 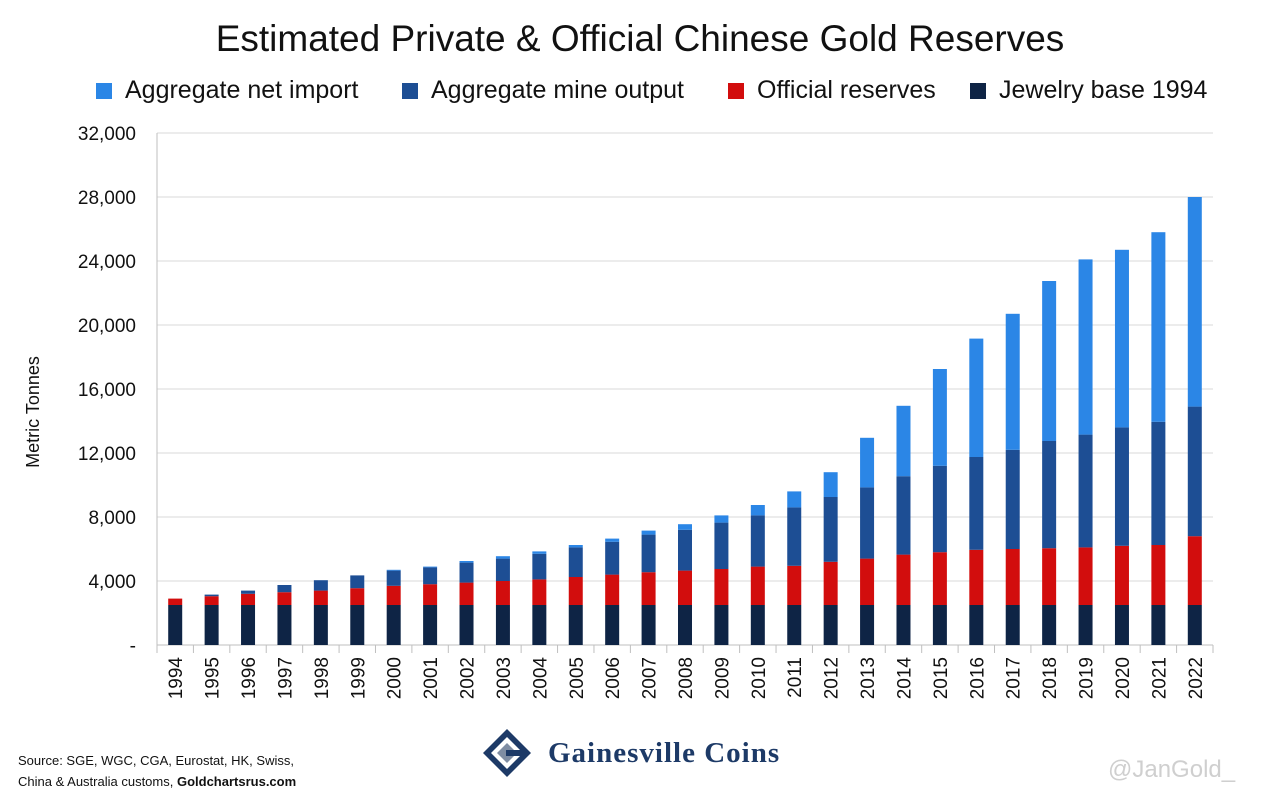 I want to click on y-tick-label: 12,000, so click(x=107, y=454).